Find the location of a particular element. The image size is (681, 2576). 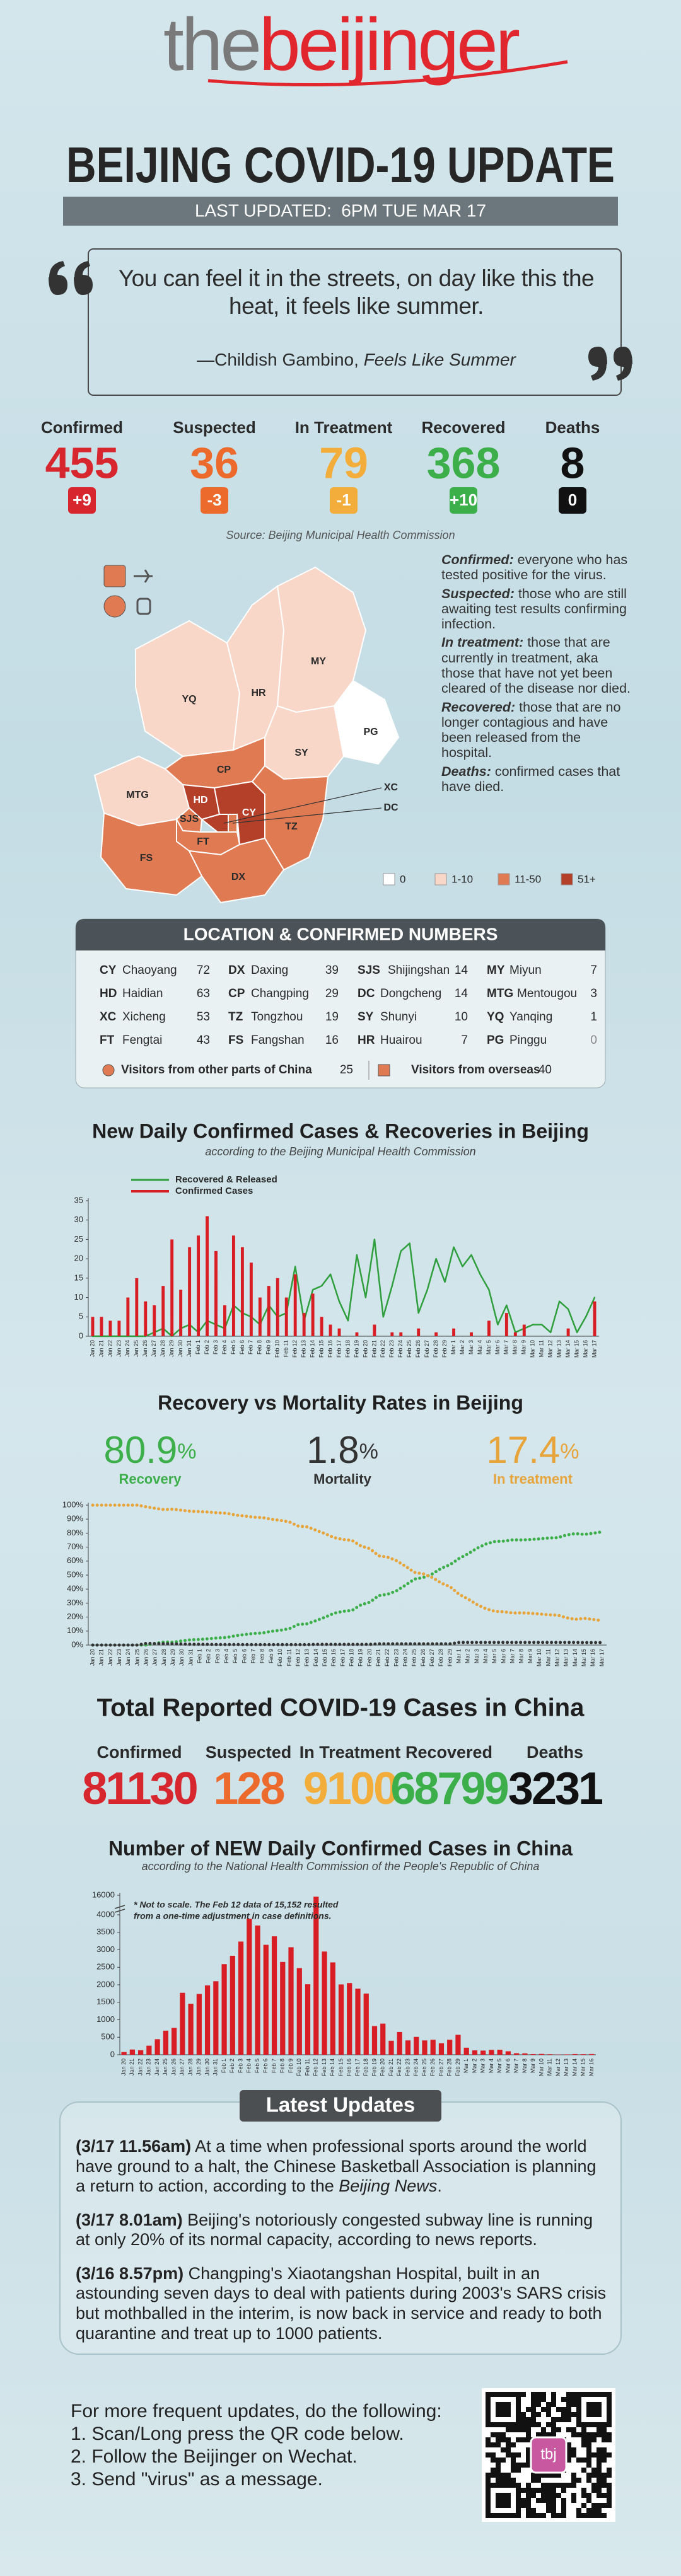

x-tick-label: Mar 7 is located at coordinates (512, 1656).